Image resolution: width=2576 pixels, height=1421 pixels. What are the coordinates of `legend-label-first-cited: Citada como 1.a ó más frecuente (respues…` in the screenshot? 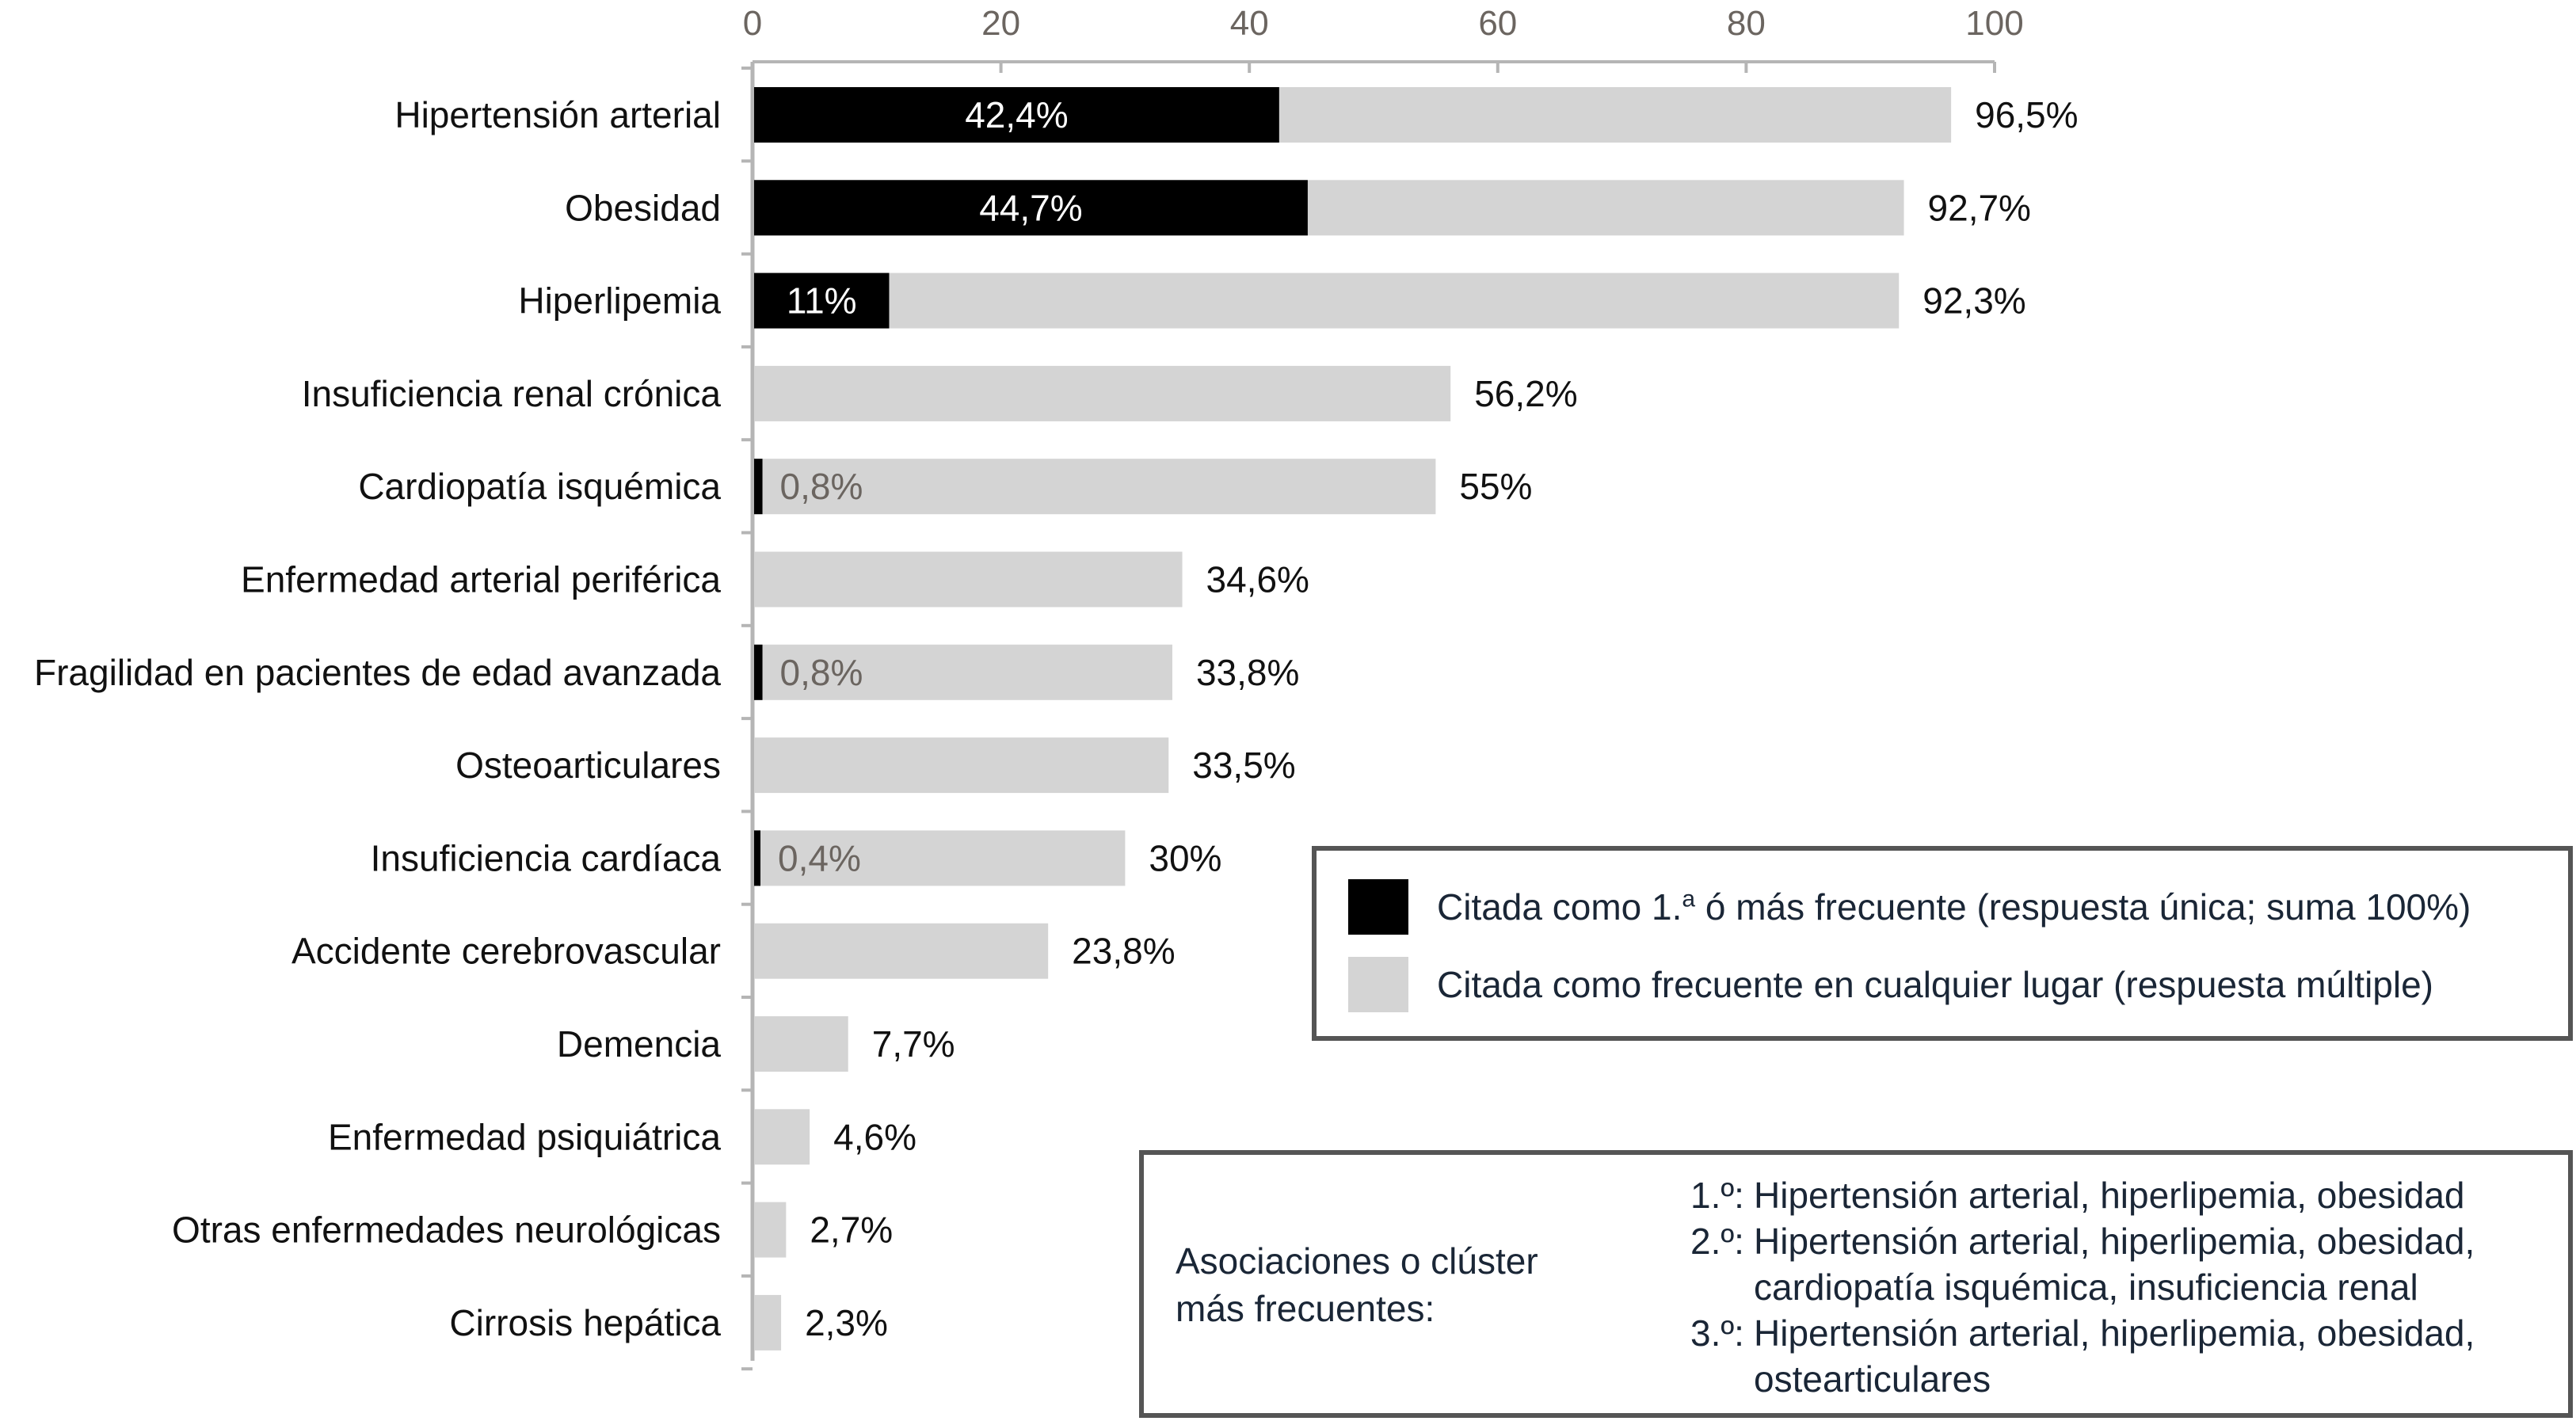 It's located at (1954, 907).